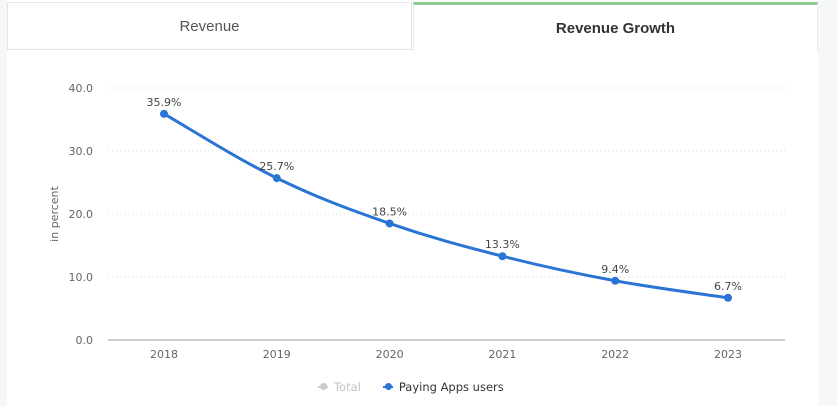 The height and width of the screenshot is (406, 837). I want to click on tab-revenue-label: Revenue, so click(209, 26).